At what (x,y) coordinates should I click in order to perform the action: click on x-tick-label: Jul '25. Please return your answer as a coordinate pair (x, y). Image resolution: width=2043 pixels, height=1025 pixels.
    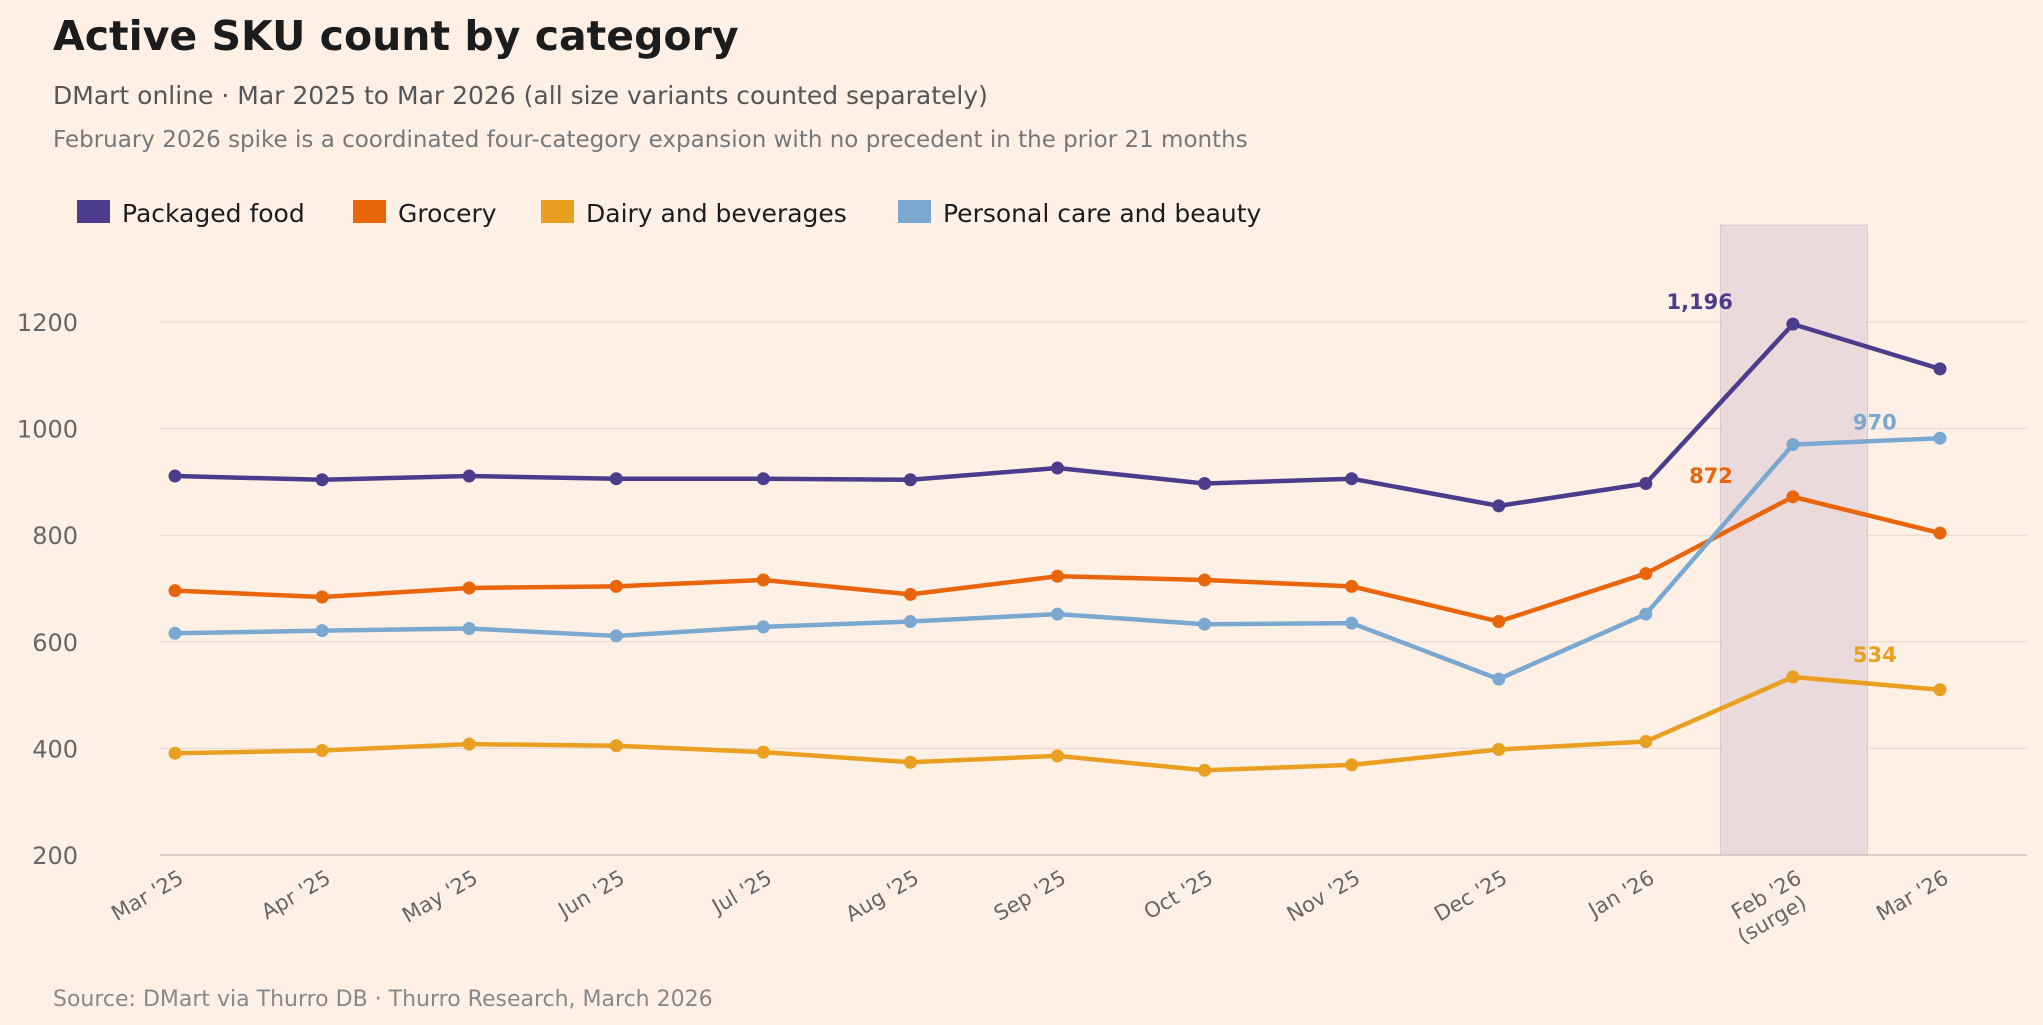
    Looking at the image, I should click on (741, 893).